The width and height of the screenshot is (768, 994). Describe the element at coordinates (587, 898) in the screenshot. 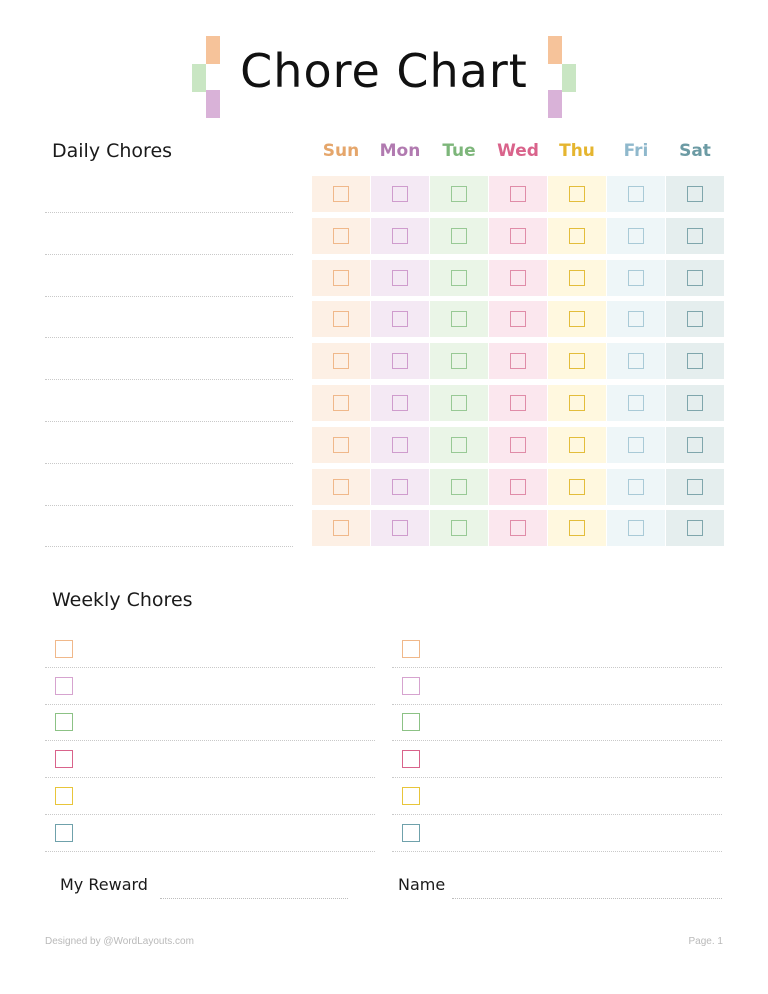

I see `name-input-line` at that location.